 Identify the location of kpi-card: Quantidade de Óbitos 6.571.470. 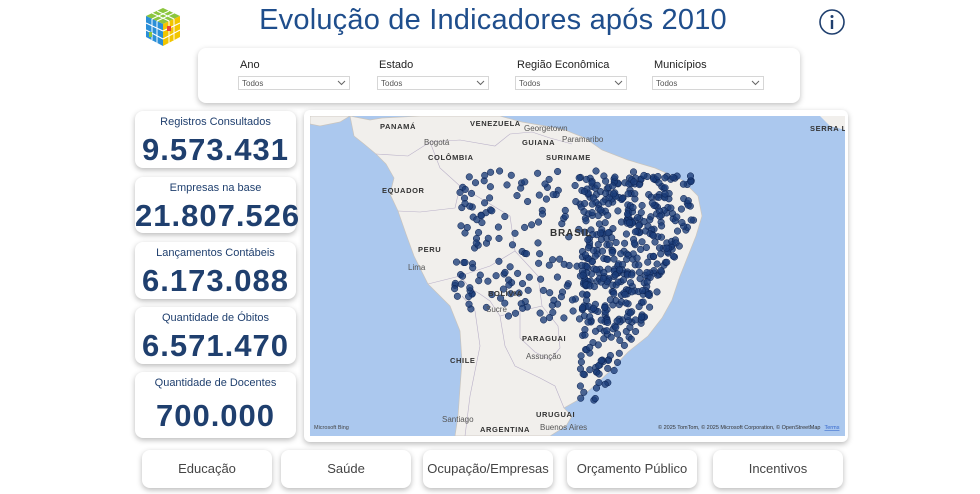
(215, 335).